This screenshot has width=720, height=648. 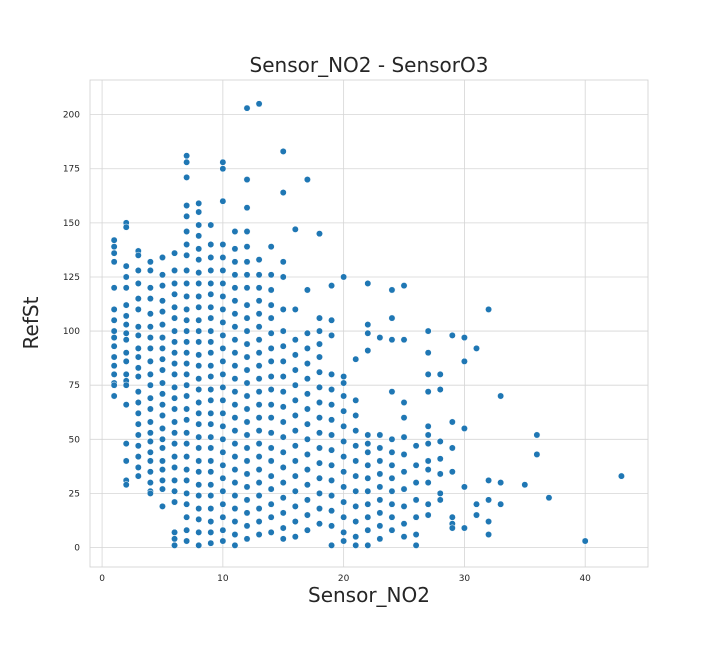 What do you see at coordinates (369, 65) in the screenshot?
I see `chart-title: Sensor_NO2 - SensorO3` at bounding box center [369, 65].